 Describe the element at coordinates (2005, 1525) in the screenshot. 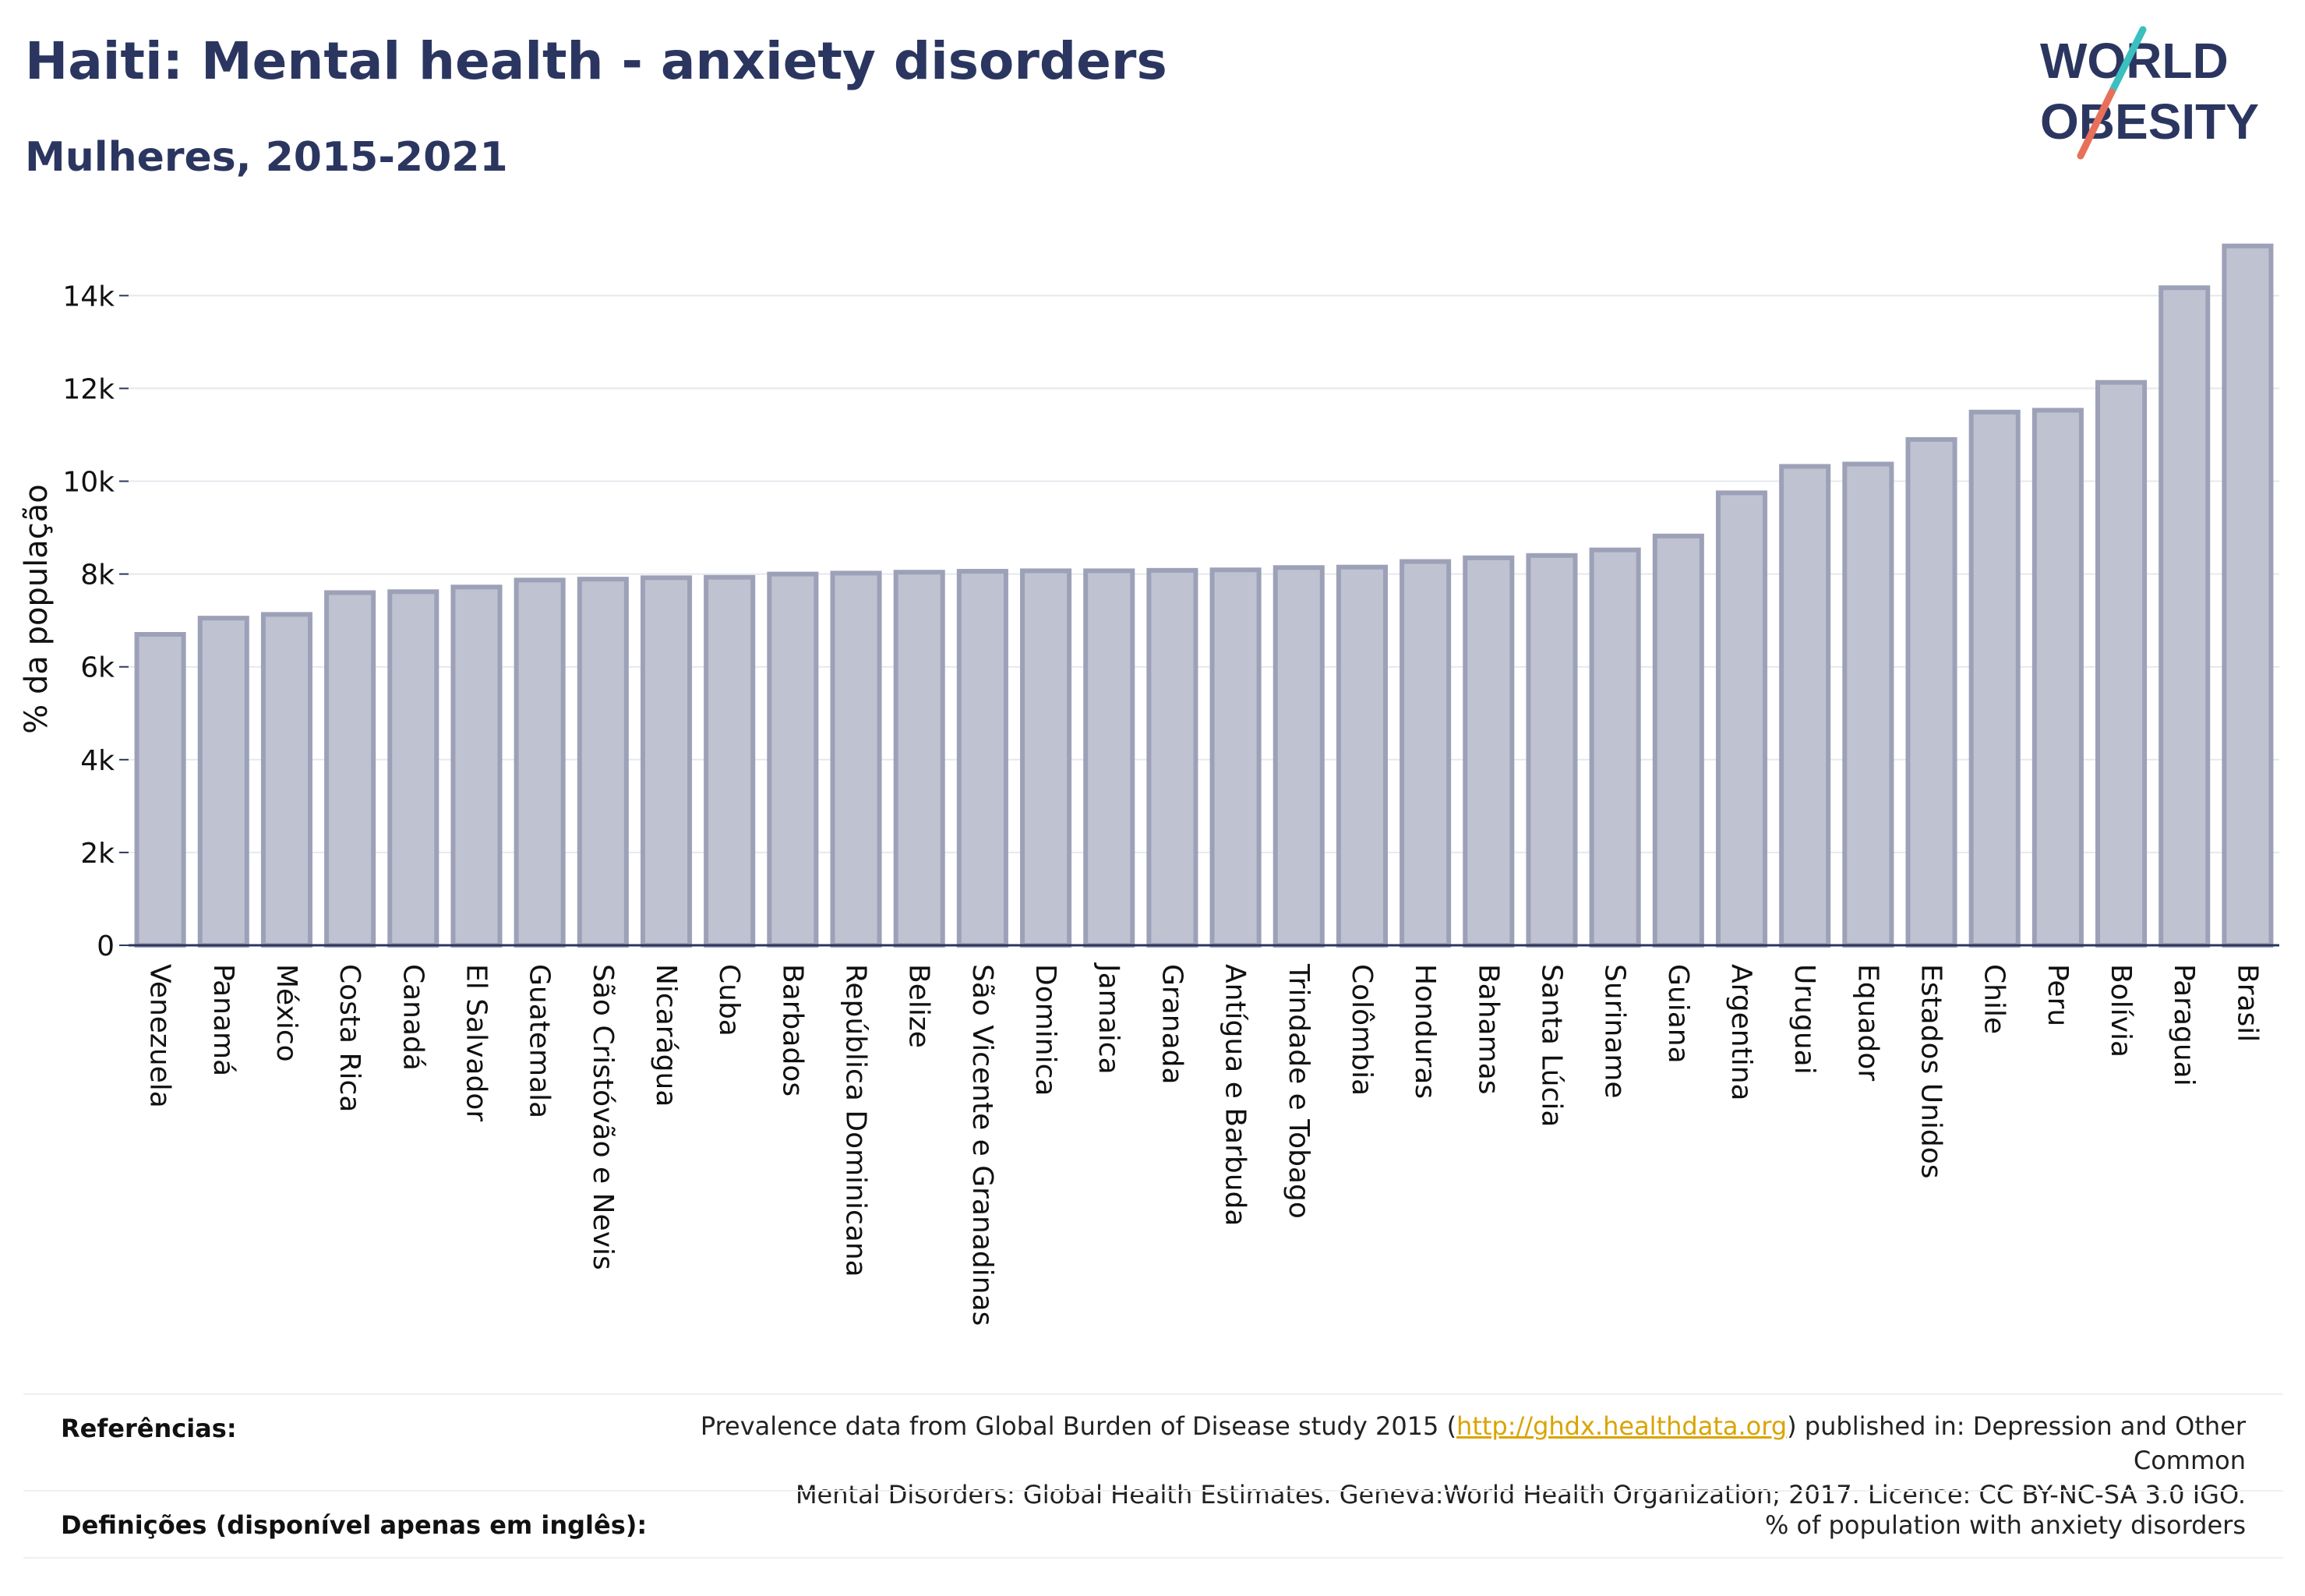

I see `definitions-text: % of population with anxiety disorders` at that location.